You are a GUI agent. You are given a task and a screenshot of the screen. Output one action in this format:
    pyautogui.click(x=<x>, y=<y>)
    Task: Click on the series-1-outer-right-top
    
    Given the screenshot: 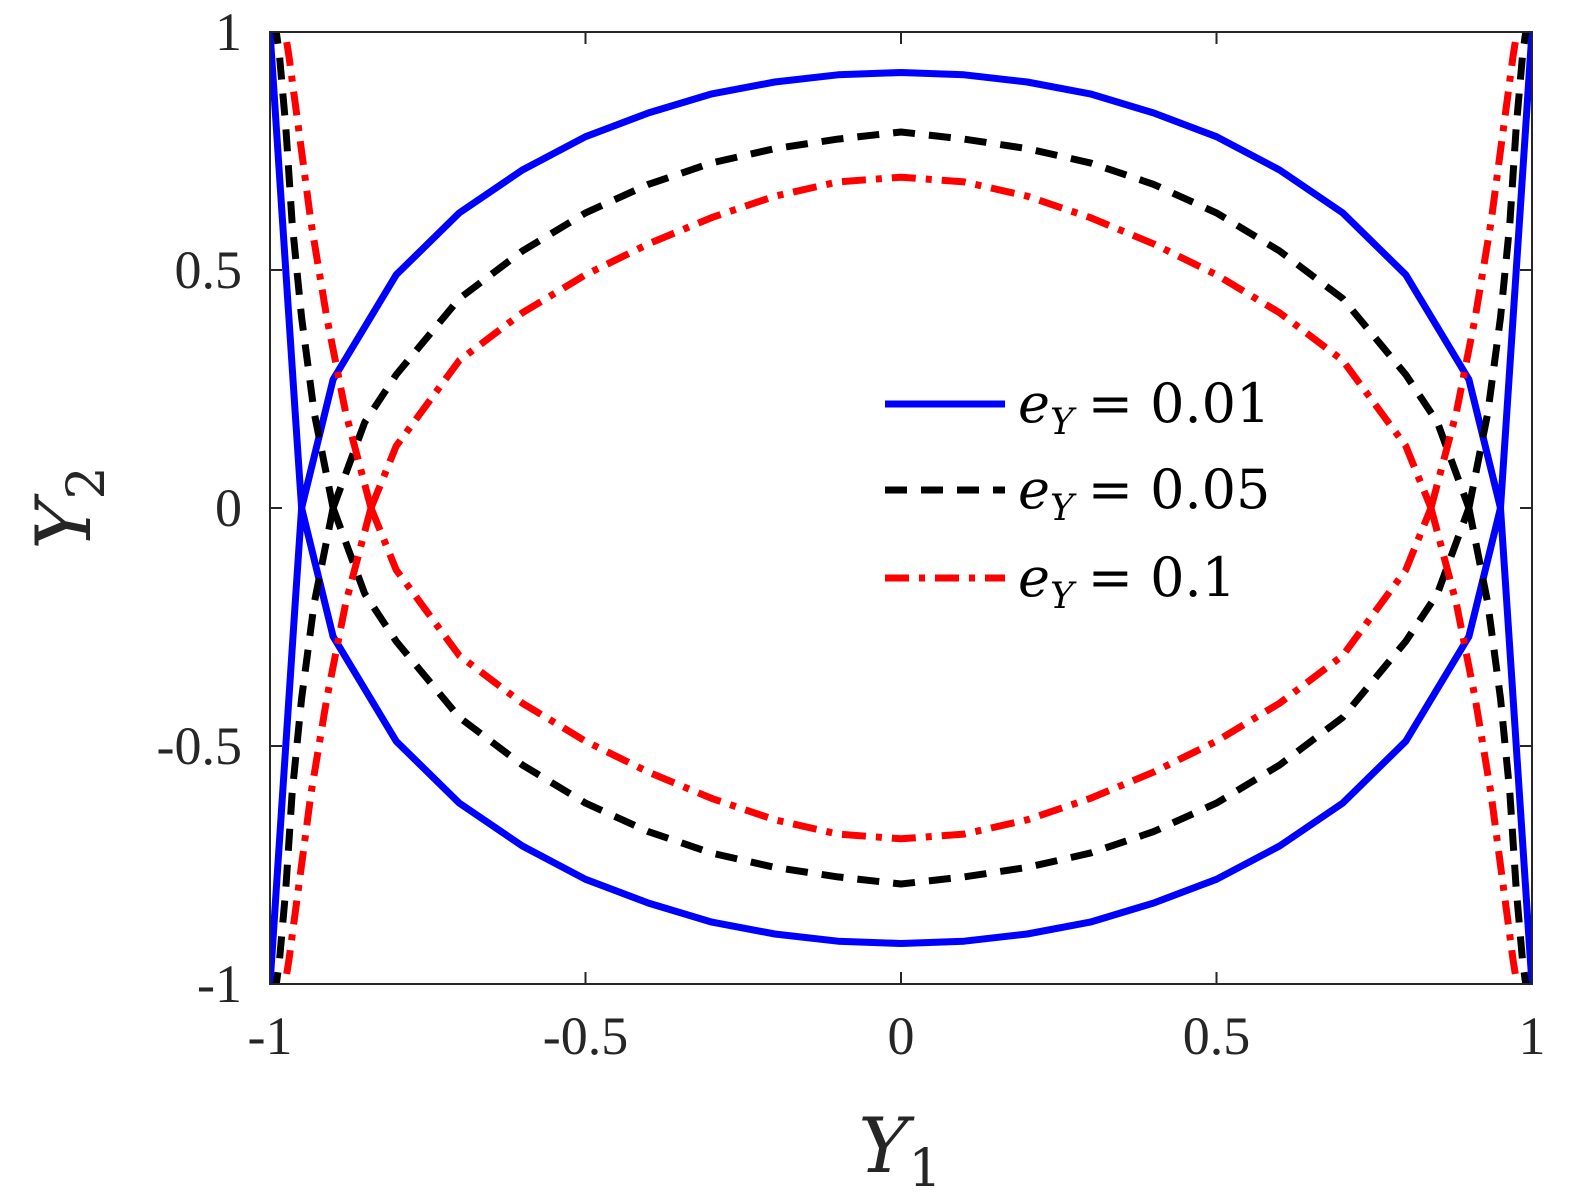 What is the action you would take?
    pyautogui.click(x=1497, y=270)
    